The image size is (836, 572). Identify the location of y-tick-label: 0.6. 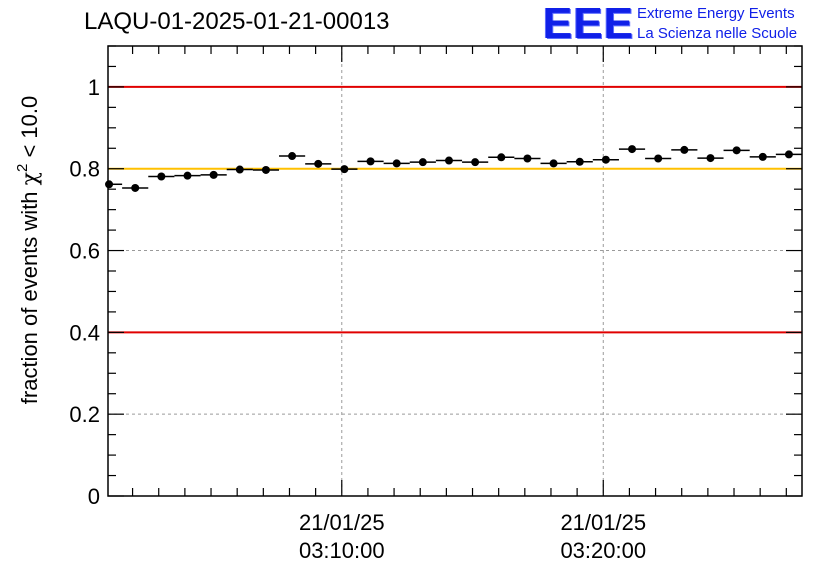
(84, 251).